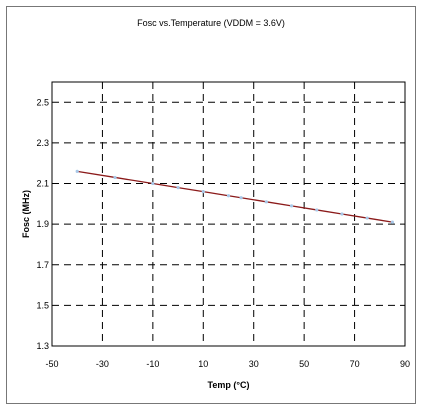 Image resolution: width=424 pixels, height=412 pixels. I want to click on y-tick-label: 2.1, so click(42, 184).